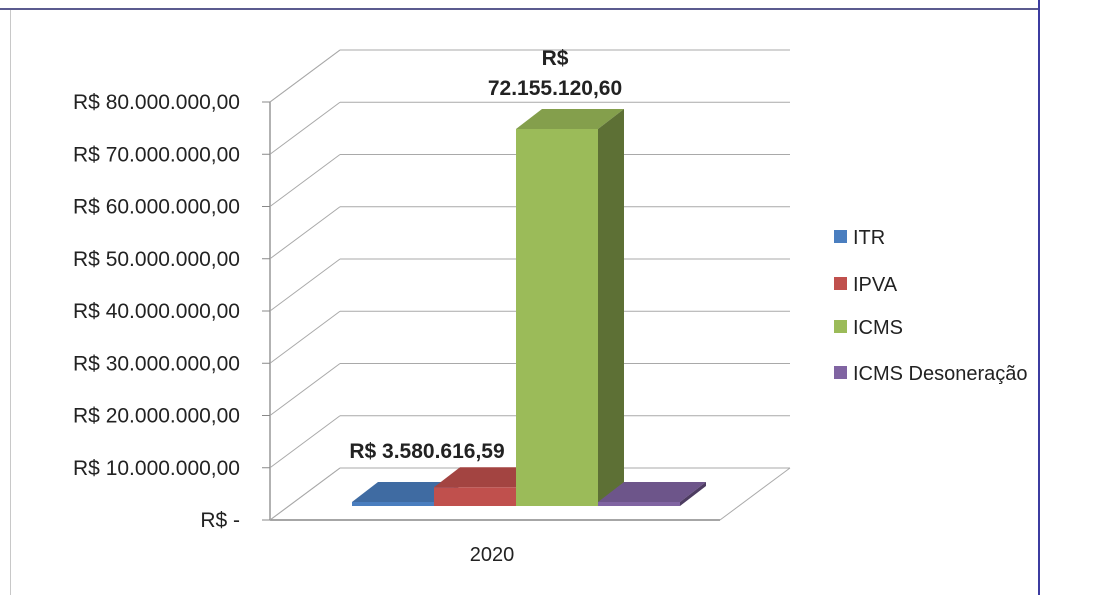 The width and height of the screenshot is (1095, 595). I want to click on y-tick-label-7: R$ 70.000.000,00, so click(156, 154).